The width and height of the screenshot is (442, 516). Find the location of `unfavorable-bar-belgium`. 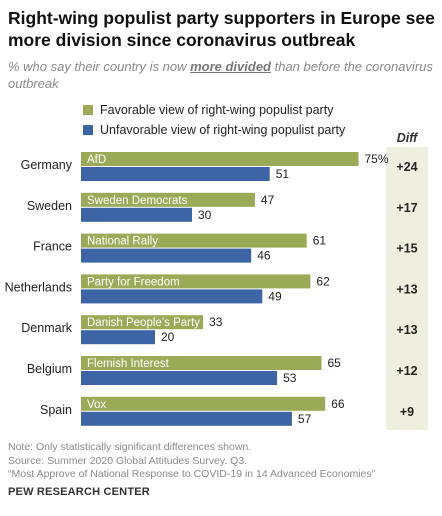

unfavorable-bar-belgium is located at coordinates (179, 378).